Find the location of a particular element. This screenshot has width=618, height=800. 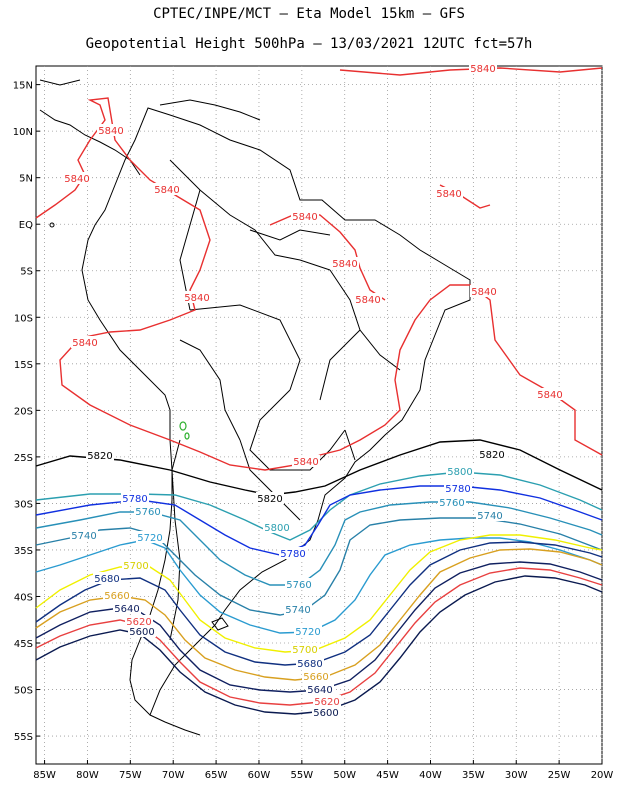

tierra-del-fuego-coast is located at coordinates (175, 725).